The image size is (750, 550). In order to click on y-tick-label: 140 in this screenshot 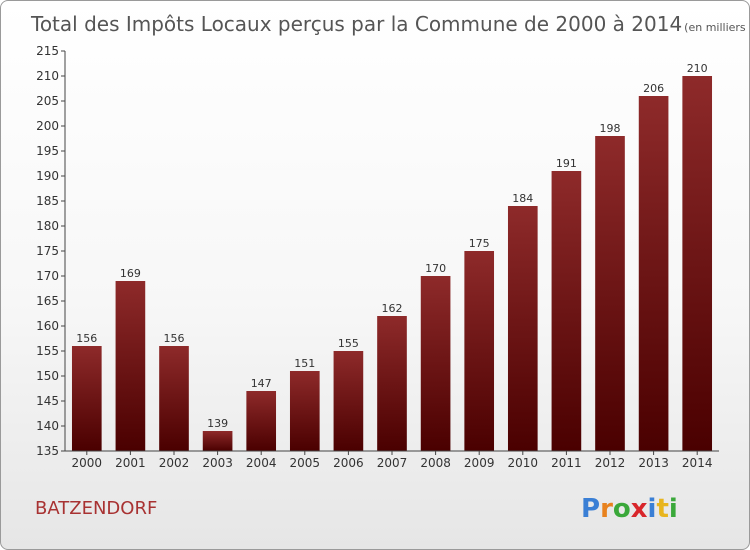, I will do `click(47, 426)`.